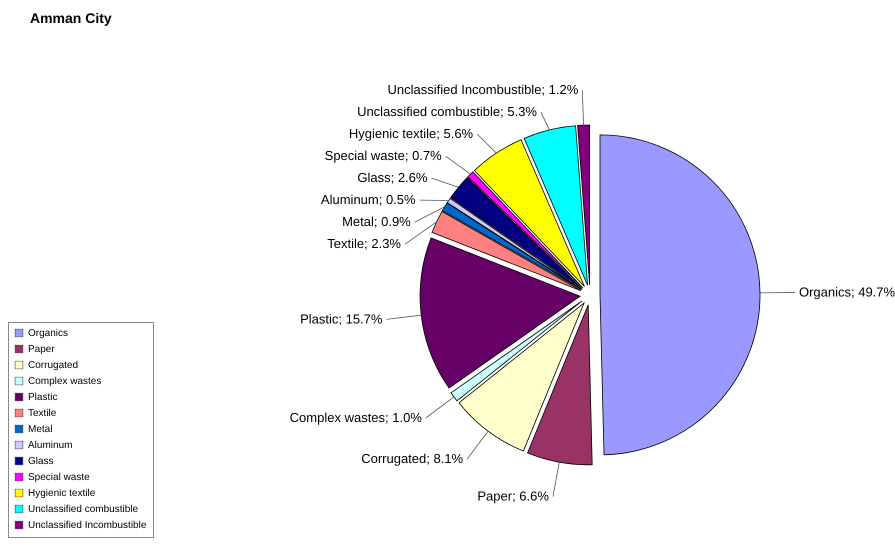 The image size is (895, 551). What do you see at coordinates (59, 477) in the screenshot?
I see `legend-label: Special waste` at bounding box center [59, 477].